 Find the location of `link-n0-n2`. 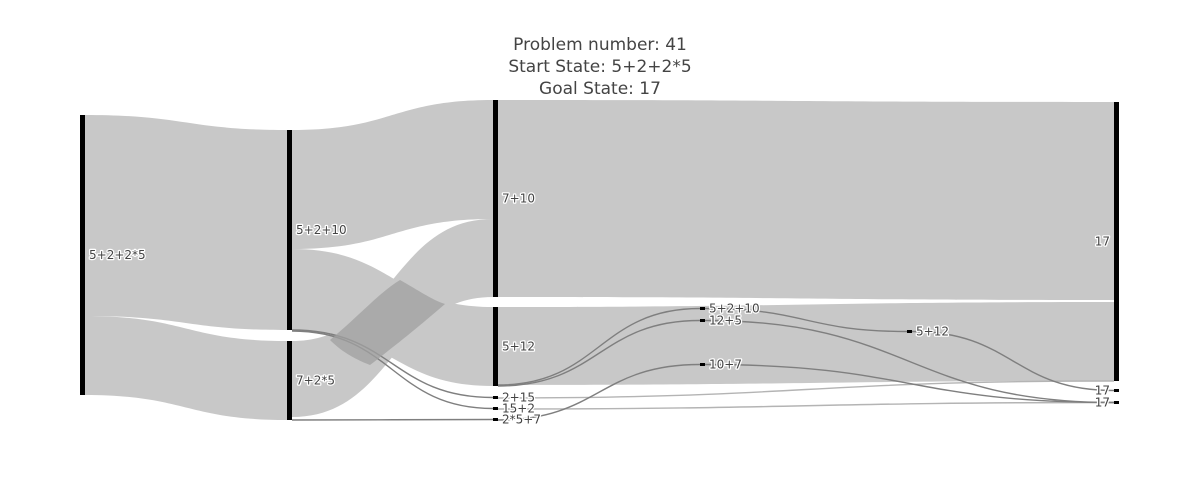

link-n0-n2 is located at coordinates (186, 368).